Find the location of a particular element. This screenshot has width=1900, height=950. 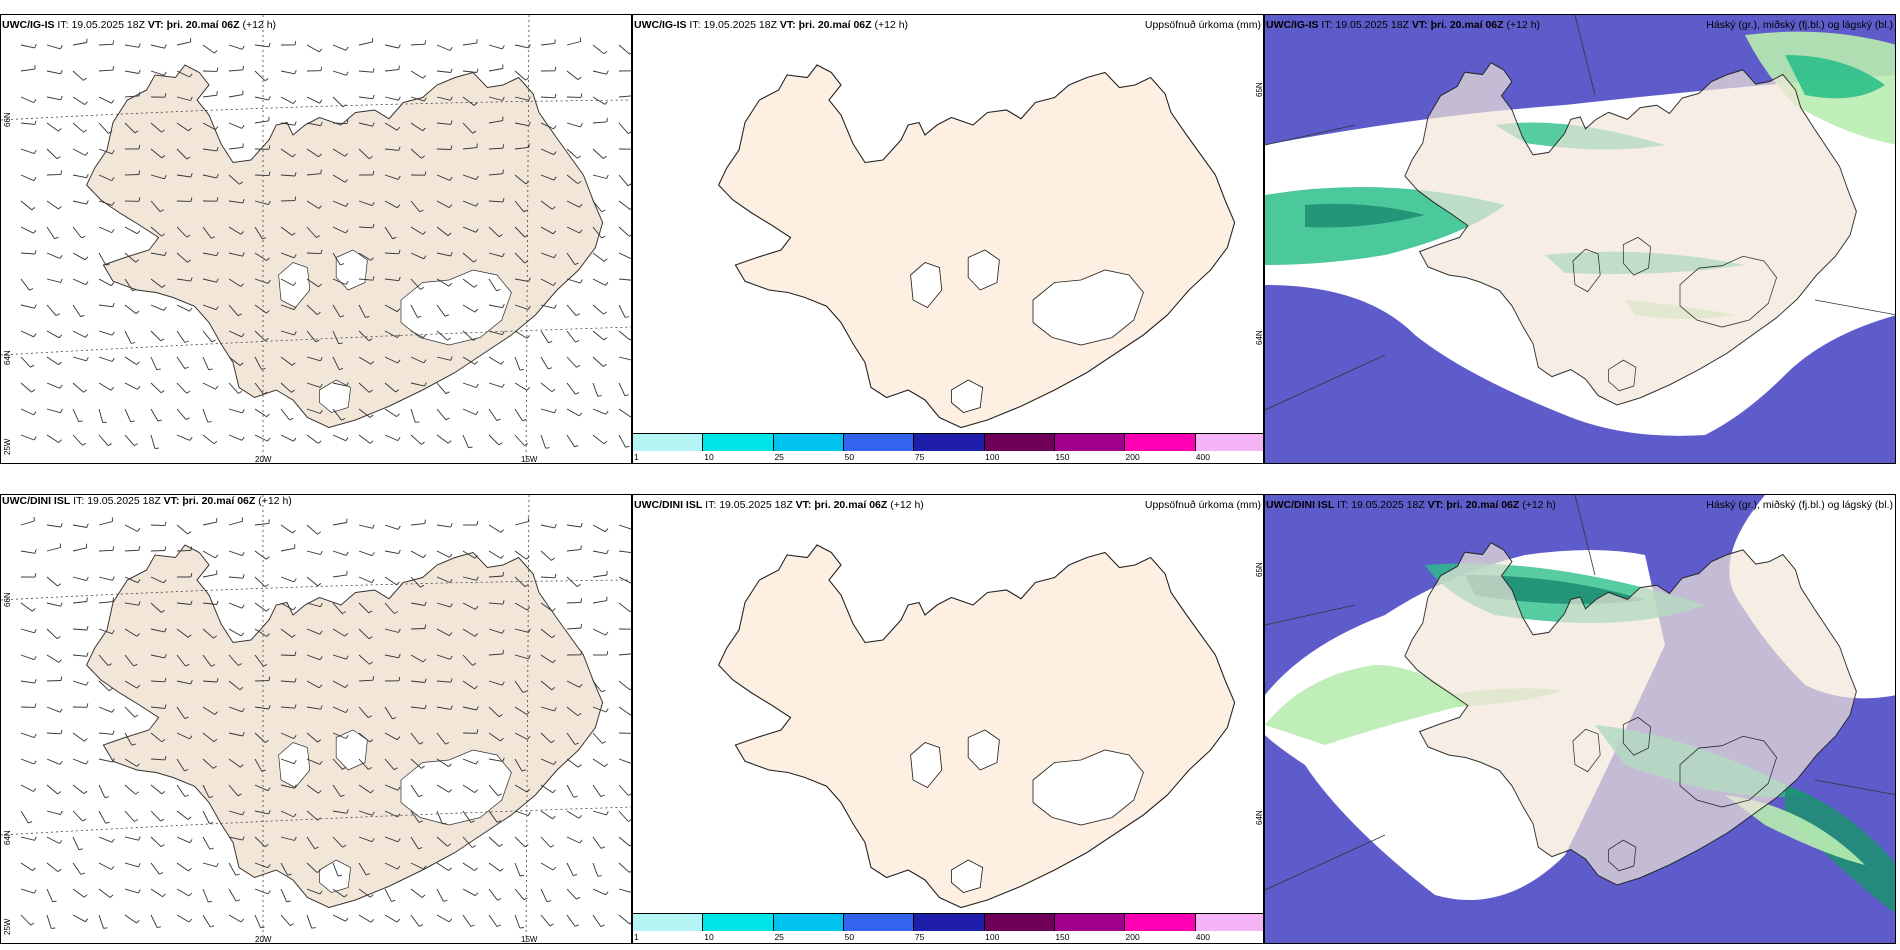

legend-swatch is located at coordinates (1019, 442).